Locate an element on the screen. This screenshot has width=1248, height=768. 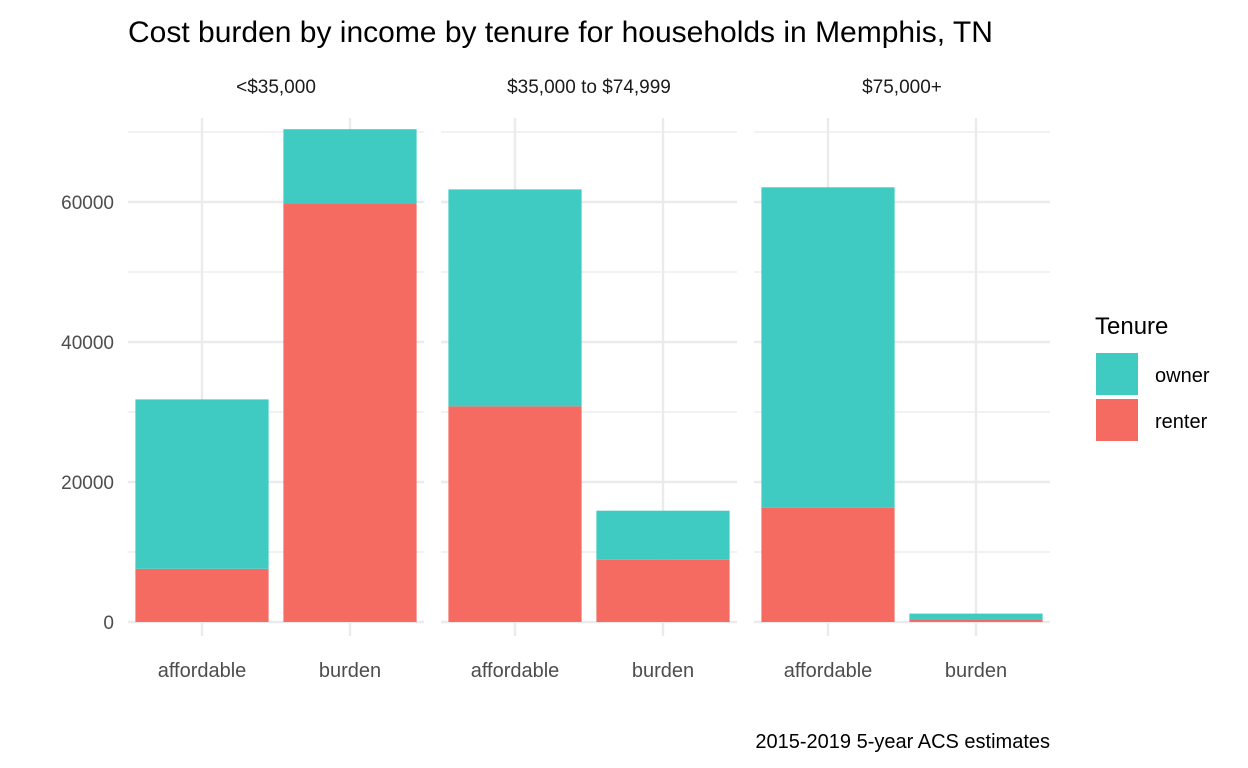
y-tick-label: 40000 is located at coordinates (87, 343).